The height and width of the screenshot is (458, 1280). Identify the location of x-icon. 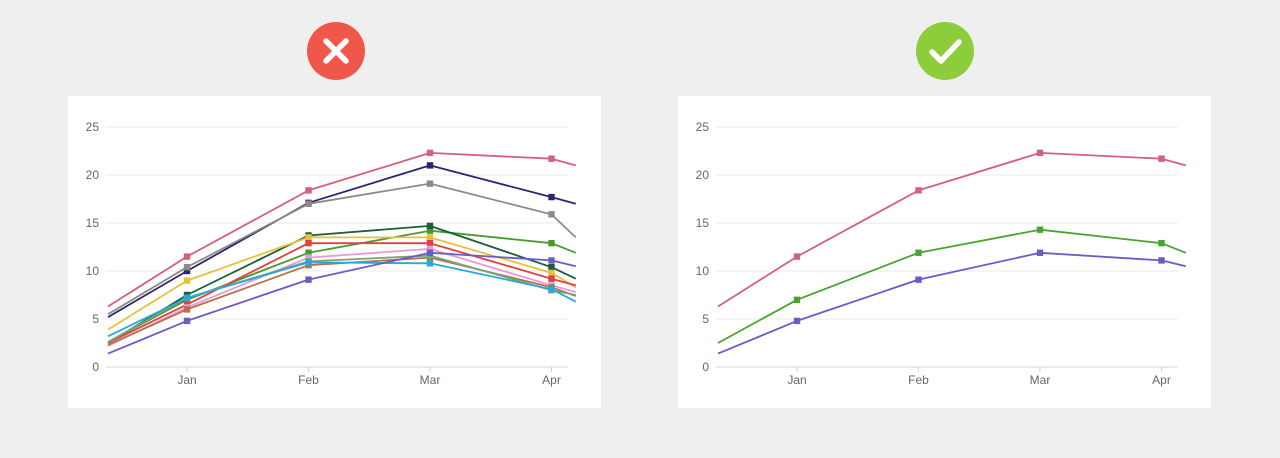
(336, 51).